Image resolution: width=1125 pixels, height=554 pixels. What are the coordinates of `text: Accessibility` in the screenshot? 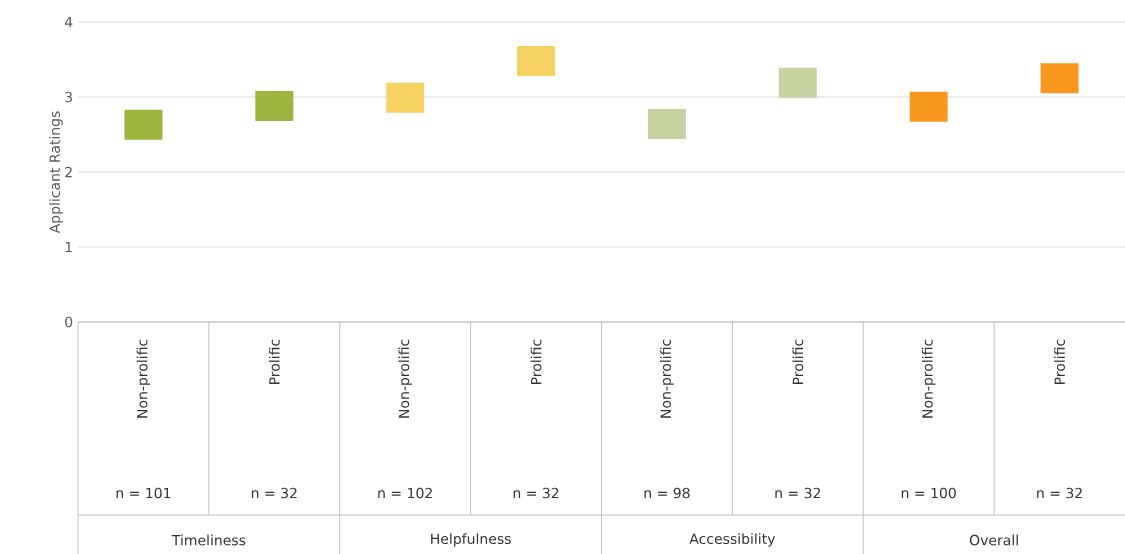 It's located at (732, 540).